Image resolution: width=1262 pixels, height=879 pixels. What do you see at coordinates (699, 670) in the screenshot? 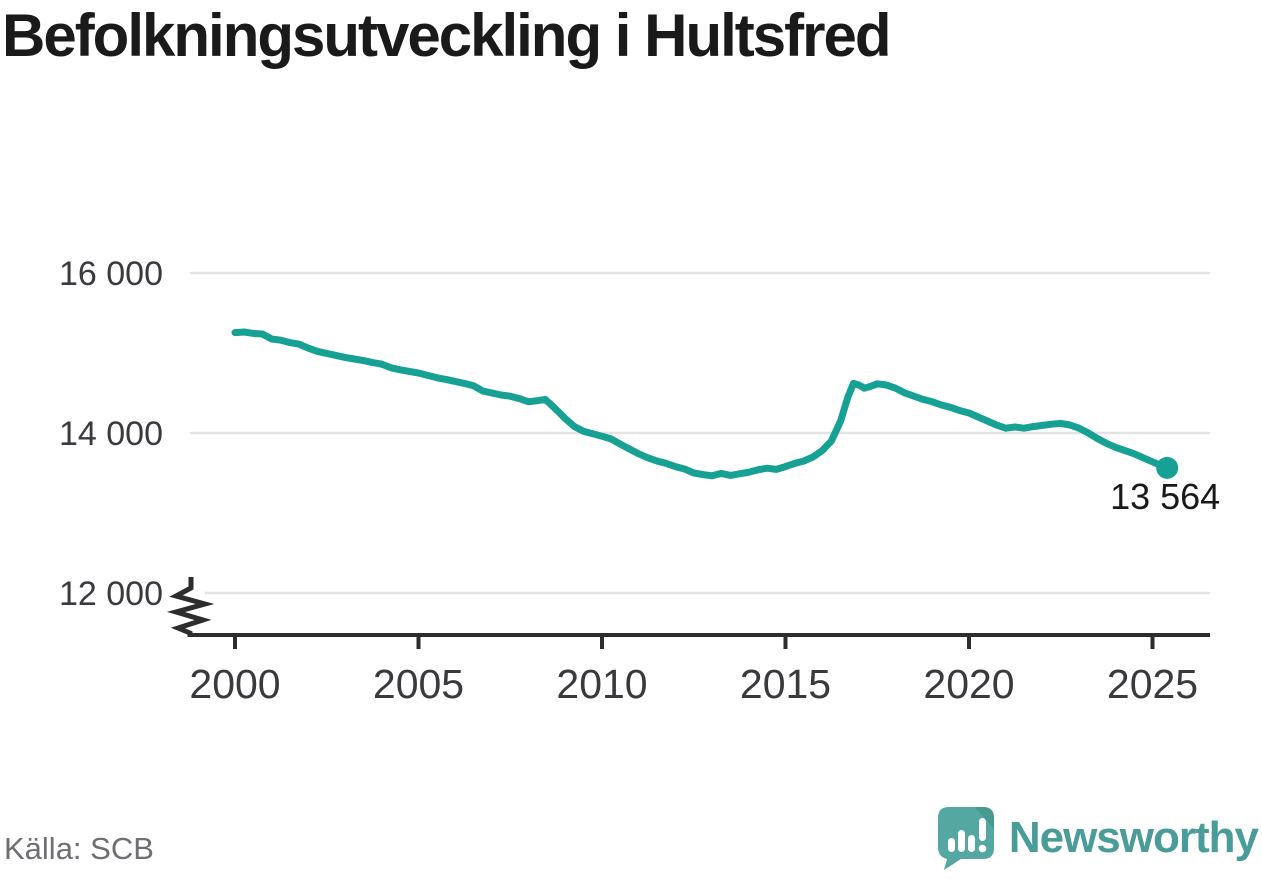
I see `x-axis-group: 2000 2005 2010 2015 2020 2025` at bounding box center [699, 670].